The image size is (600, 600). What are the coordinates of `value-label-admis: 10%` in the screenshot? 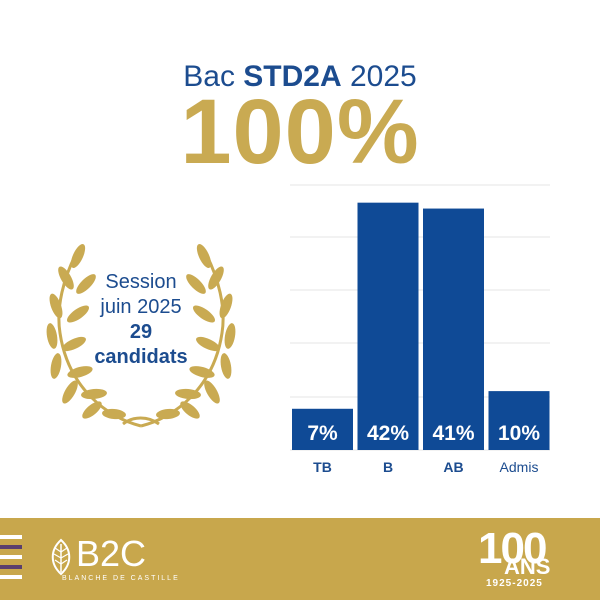 It's located at (519, 433).